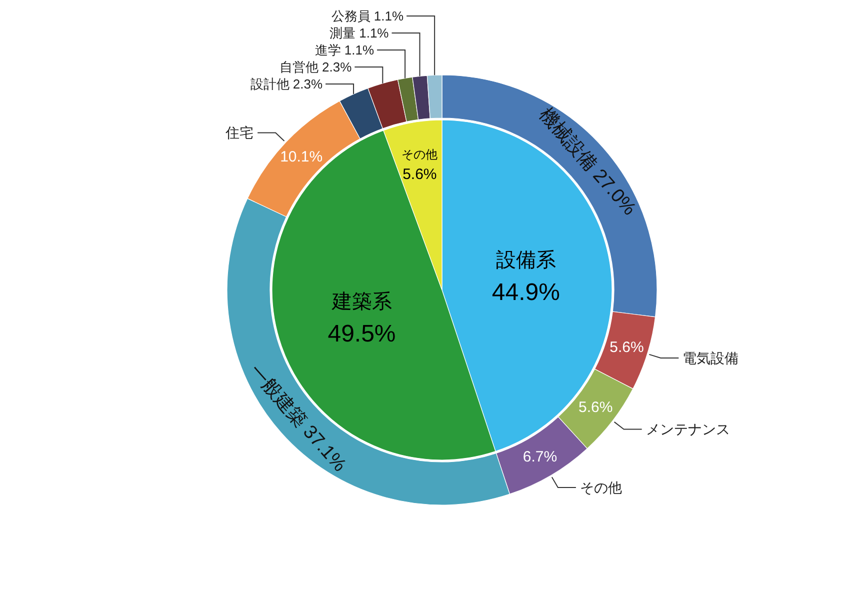  Describe the element at coordinates (342, 33) in the screenshot. I see `slice-label: 測量` at that location.